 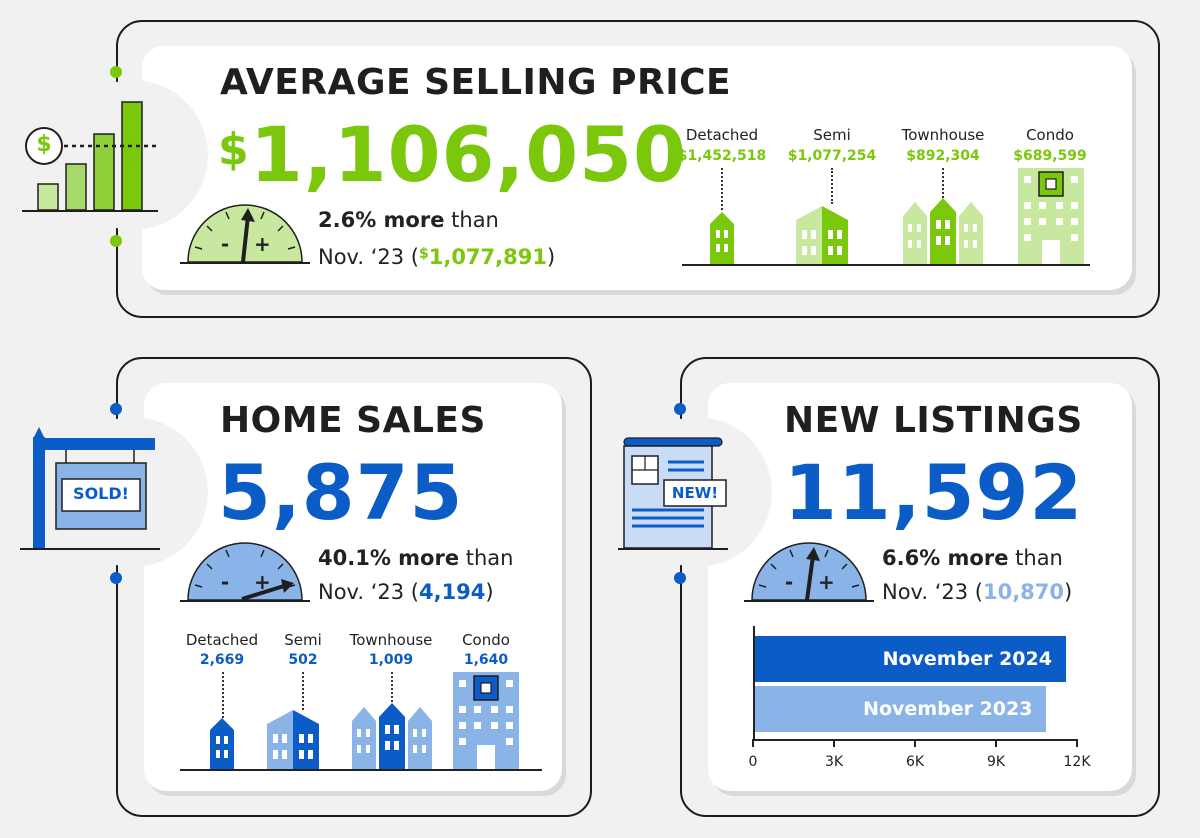 What do you see at coordinates (822, 235) in the screenshot?
I see `price-semi-house-icon` at bounding box center [822, 235].